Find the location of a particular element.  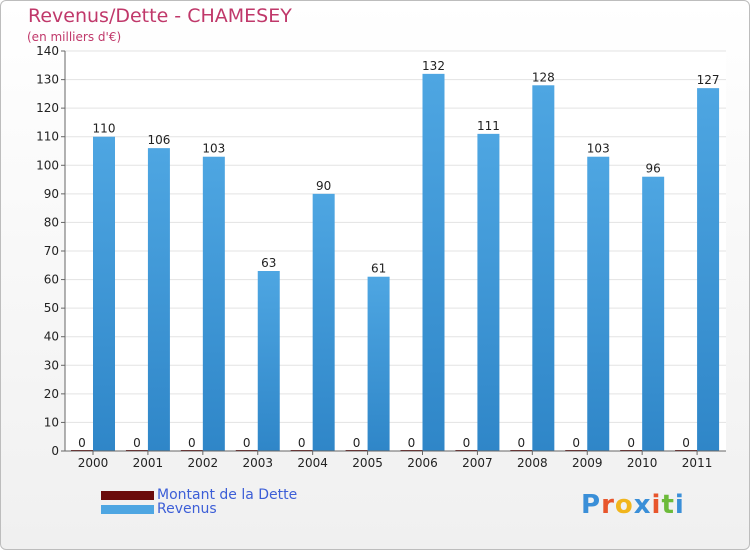

chart-subtitle: (en milliers d'€) is located at coordinates (74, 37).